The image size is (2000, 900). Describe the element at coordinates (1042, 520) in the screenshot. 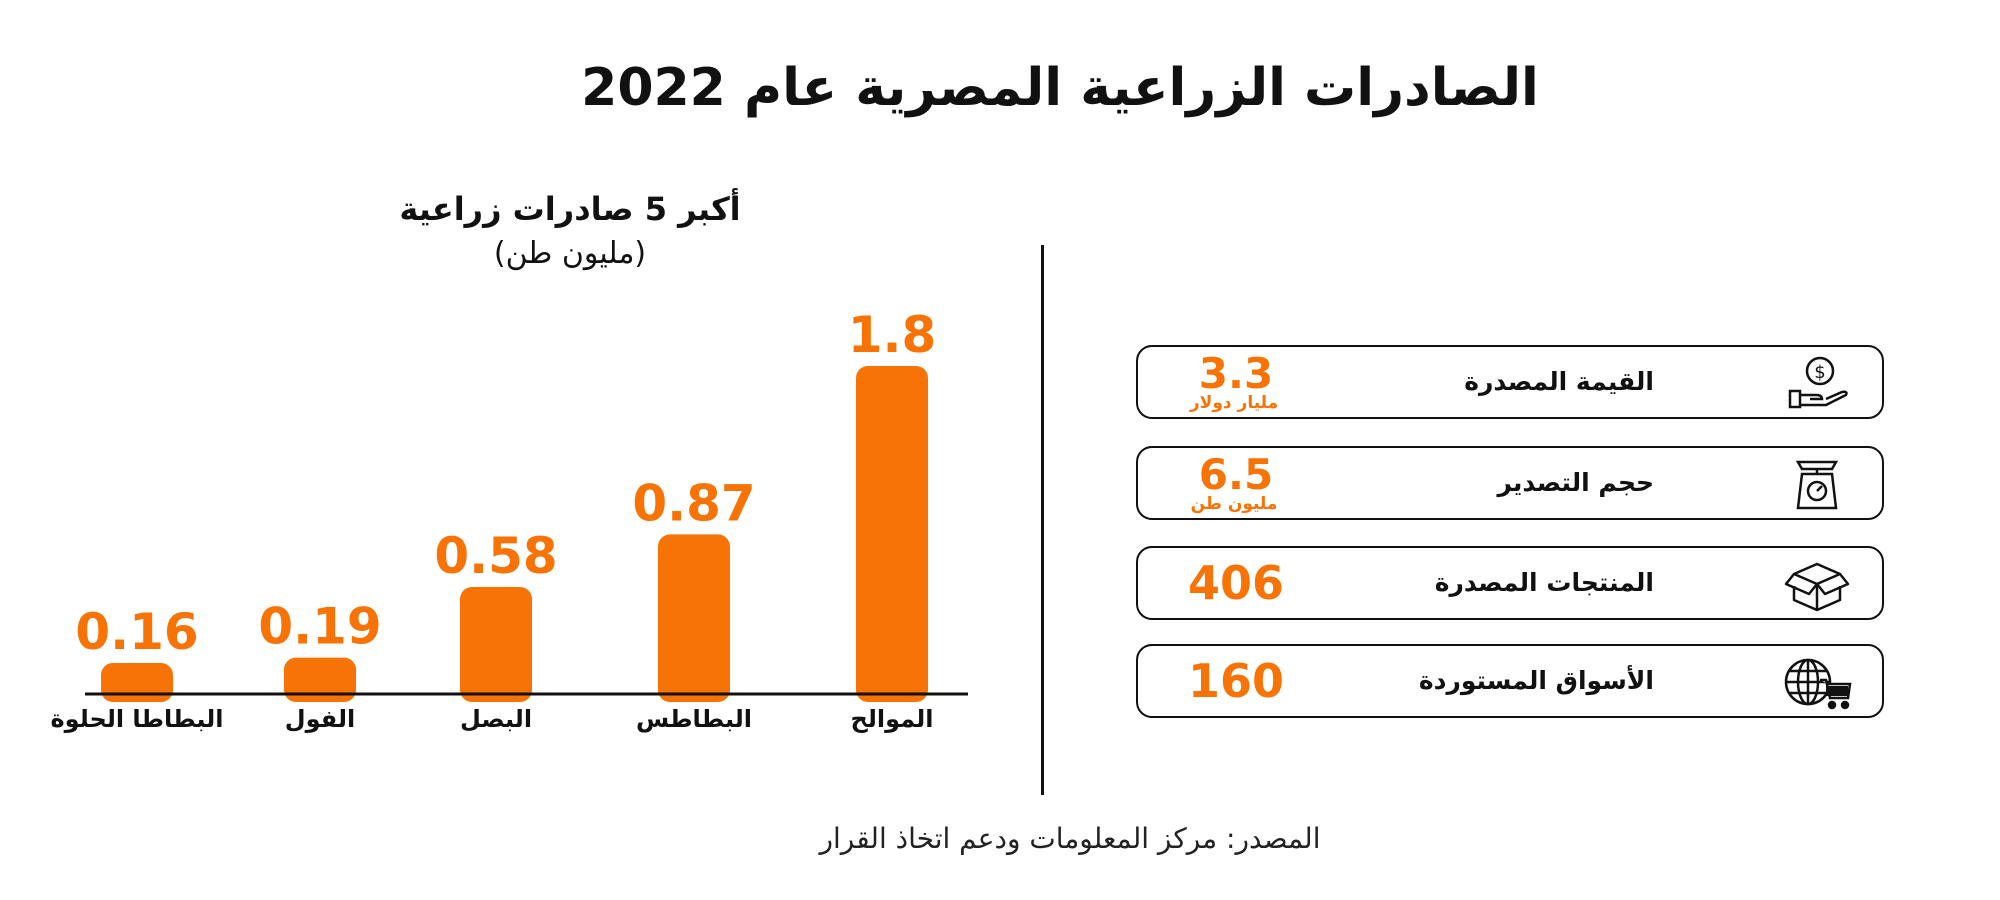

I see `divider-line` at that location.